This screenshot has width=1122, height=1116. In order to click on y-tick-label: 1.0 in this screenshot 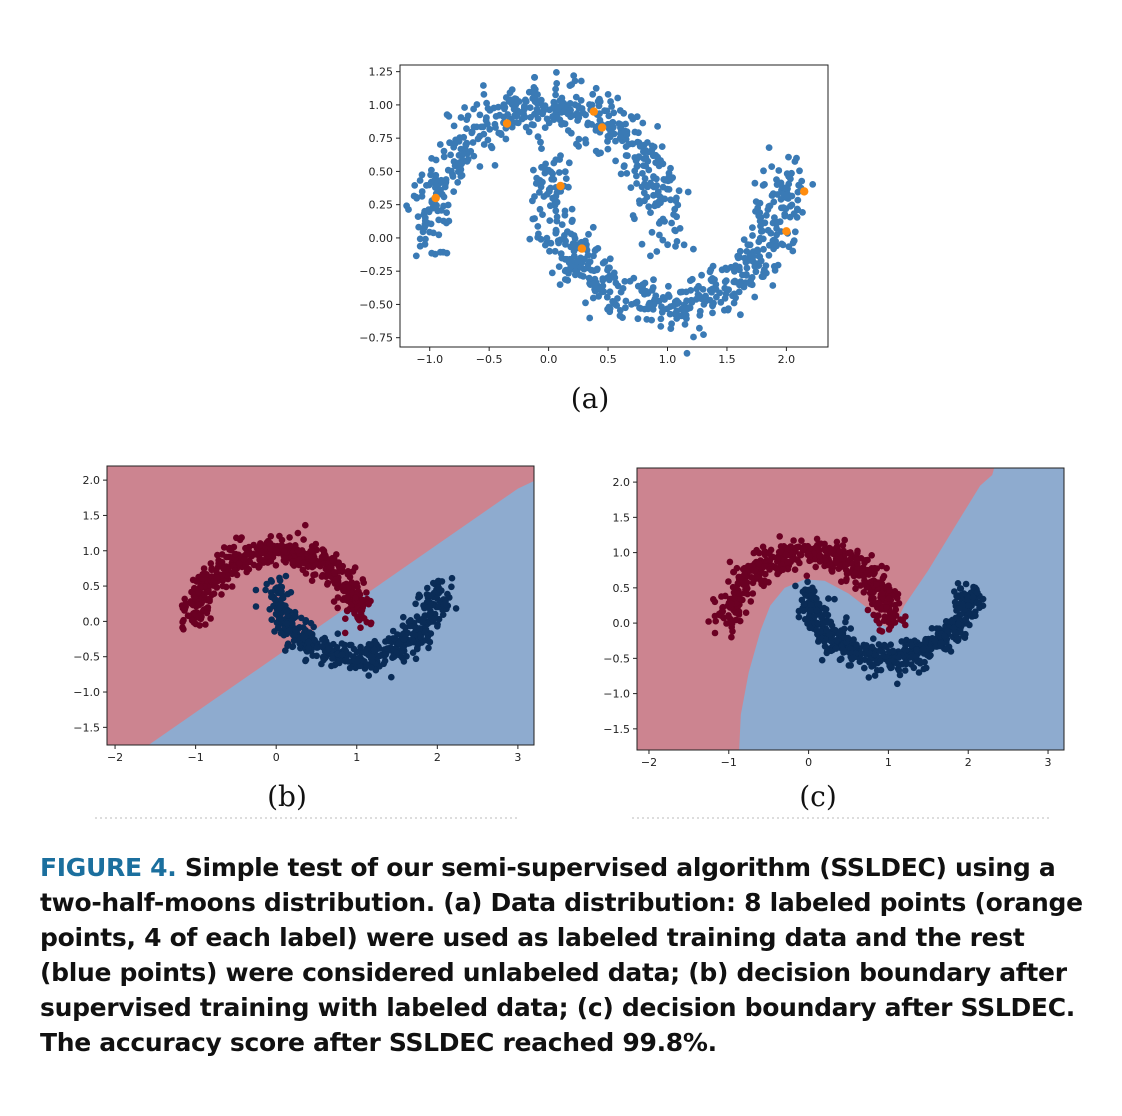, I will do `click(622, 553)`.